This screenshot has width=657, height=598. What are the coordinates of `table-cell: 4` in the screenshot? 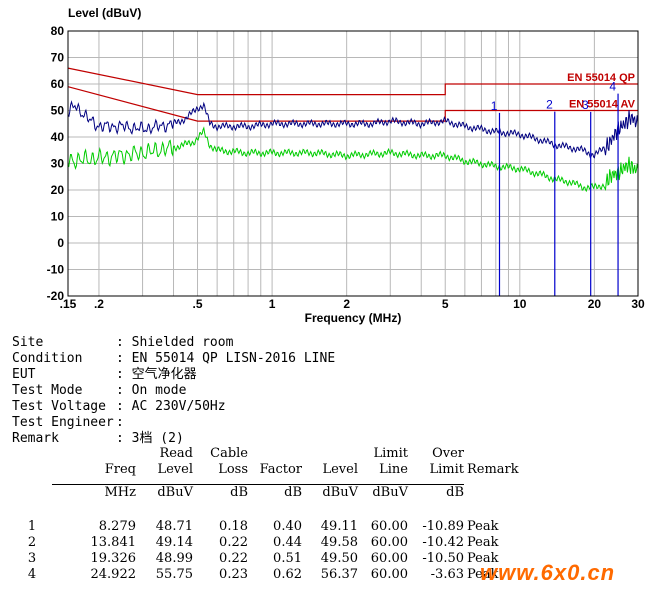 It's located at (32, 574).